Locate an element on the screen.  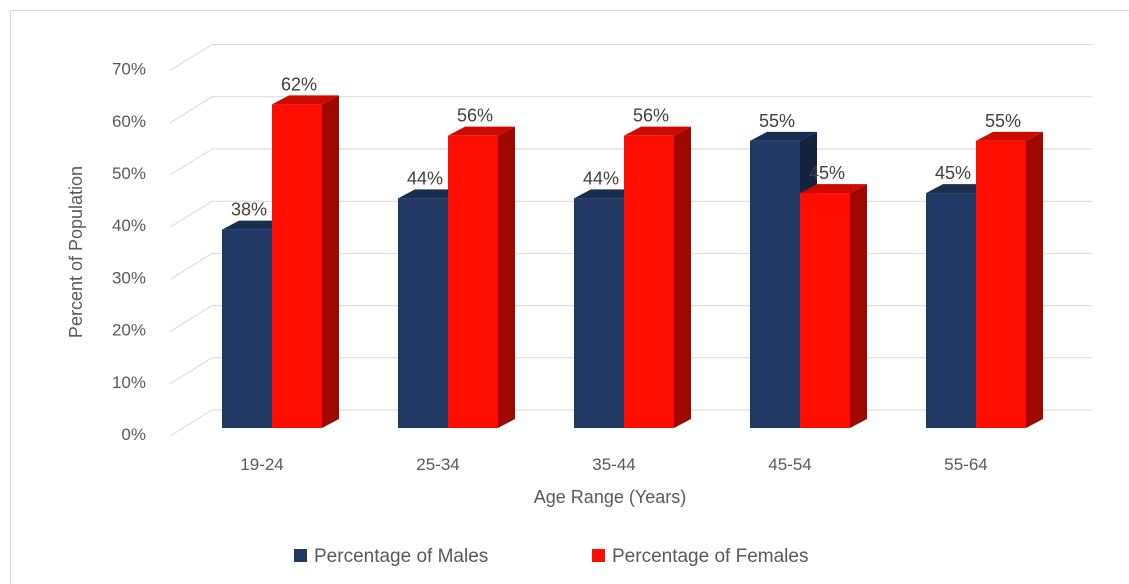
legend-swatch-males is located at coordinates (300, 555).